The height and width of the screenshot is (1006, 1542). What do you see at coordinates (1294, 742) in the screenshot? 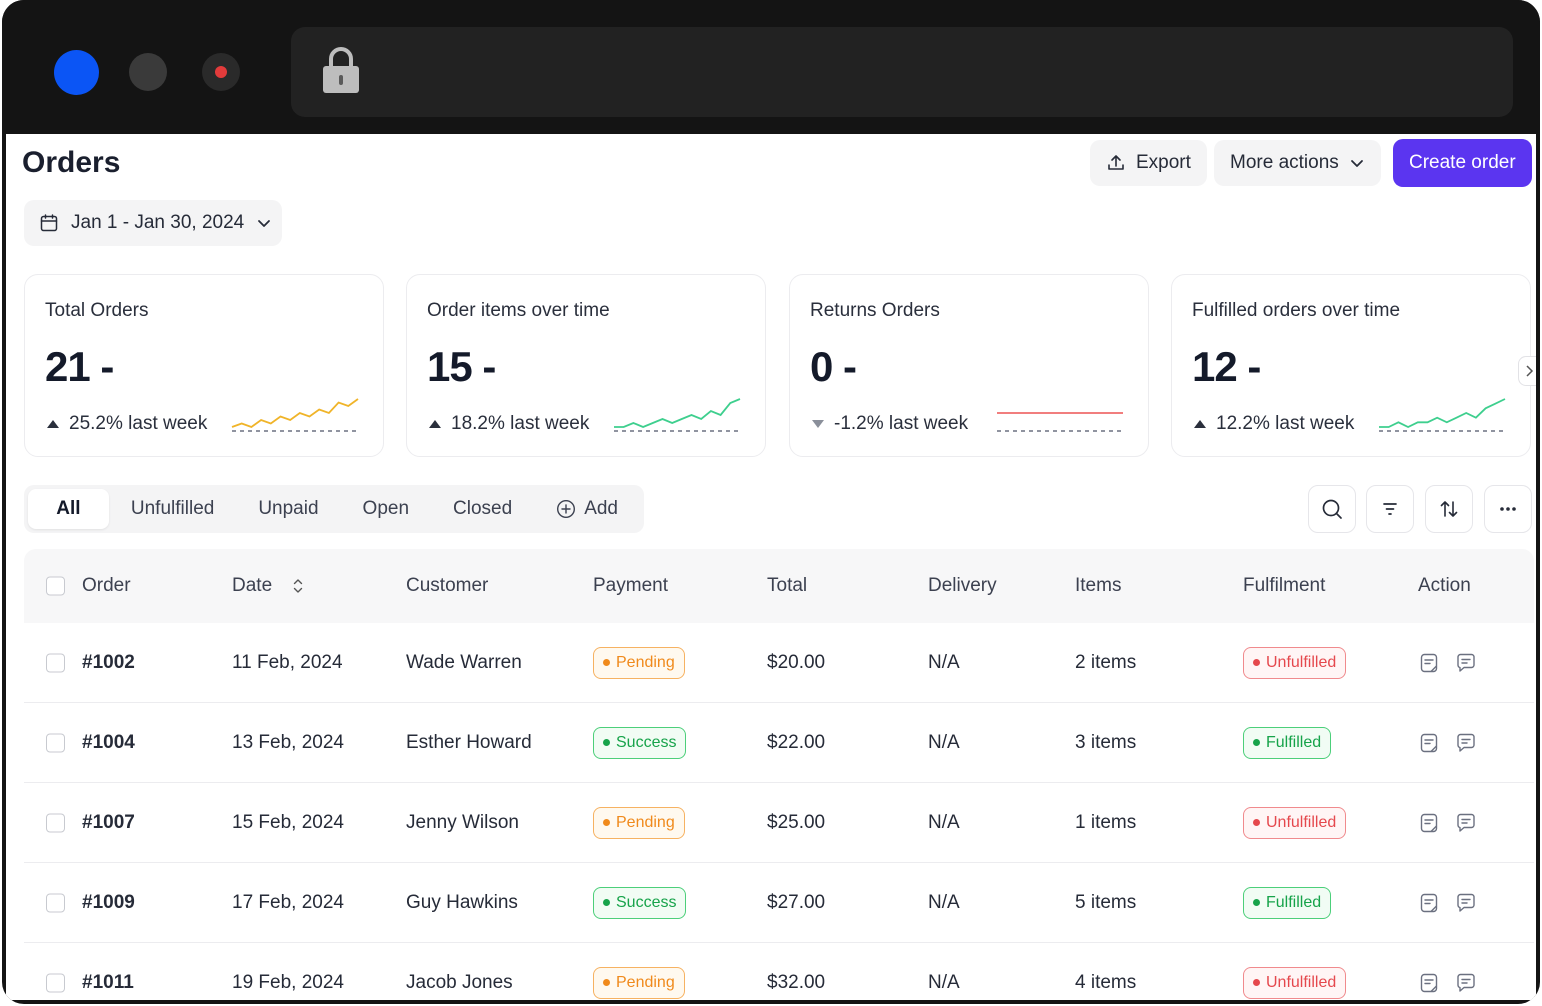
I see `fulfilment-badge-label: Fulfilled` at bounding box center [1294, 742].